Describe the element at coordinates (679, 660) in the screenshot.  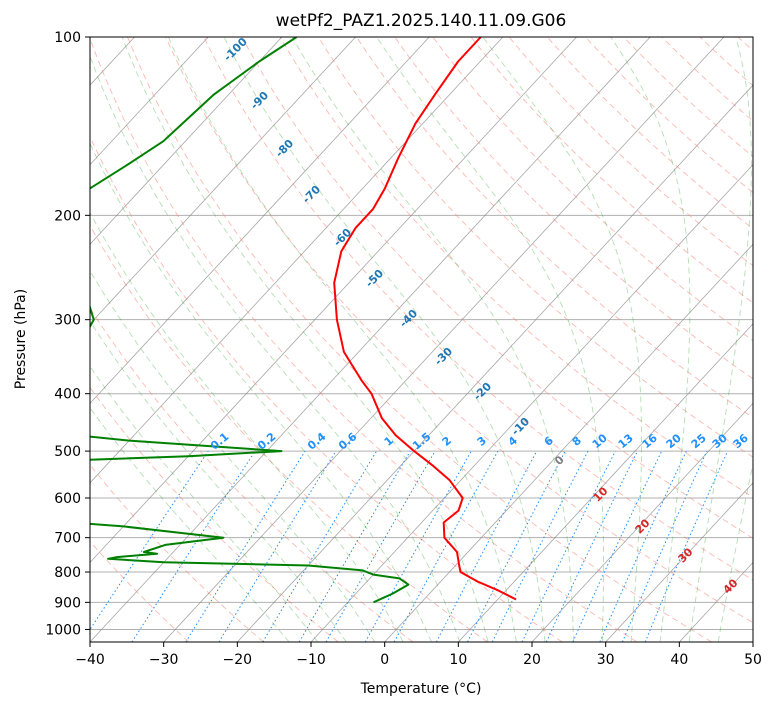
I see `x-tick-label: 40` at that location.